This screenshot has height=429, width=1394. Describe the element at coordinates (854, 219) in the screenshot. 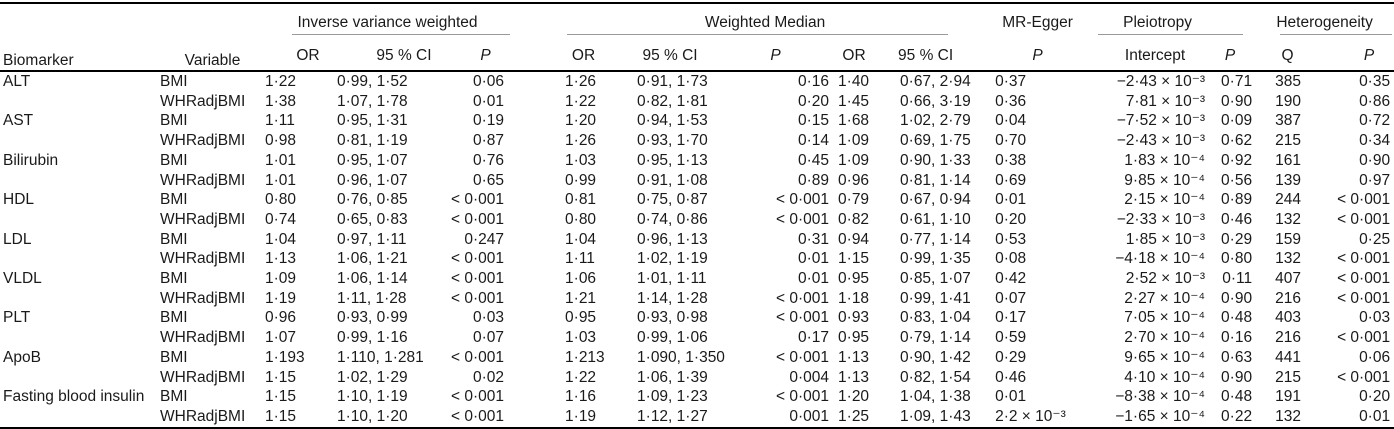

I see `egger-or-cell: 0·82` at that location.